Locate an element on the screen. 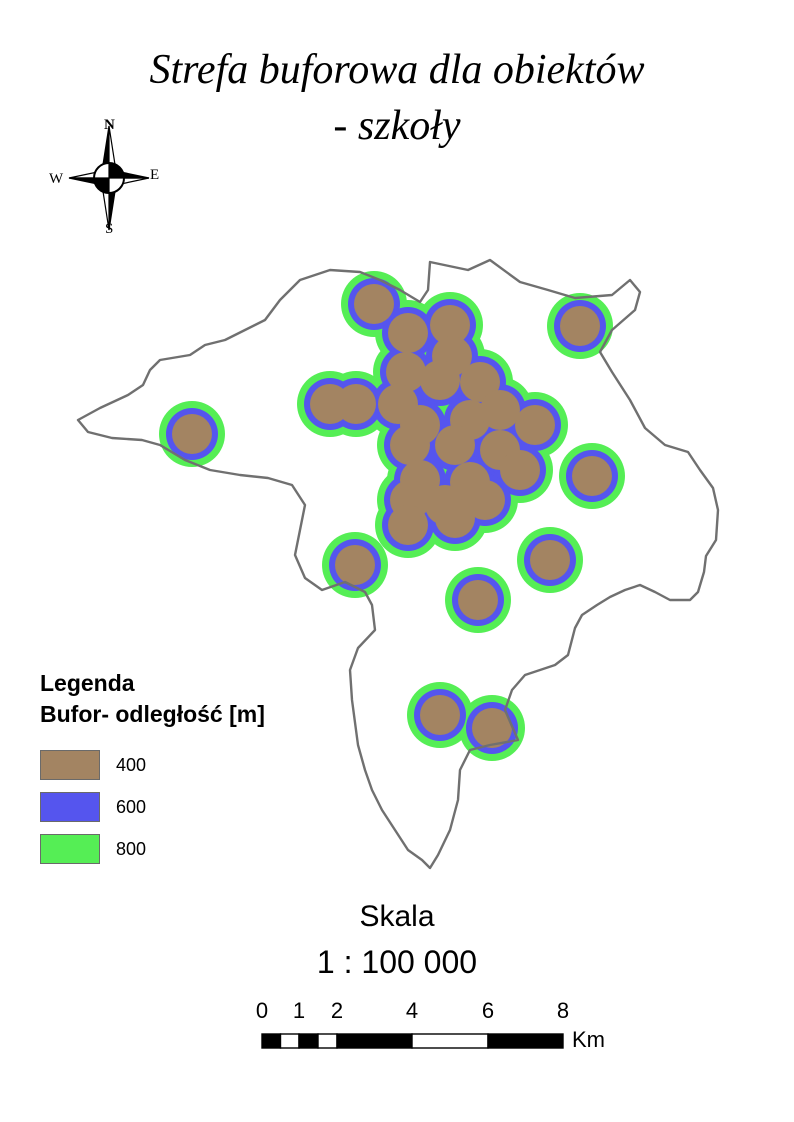 This screenshot has height=1122, width=794. scale-title: Skala is located at coordinates (397, 916).